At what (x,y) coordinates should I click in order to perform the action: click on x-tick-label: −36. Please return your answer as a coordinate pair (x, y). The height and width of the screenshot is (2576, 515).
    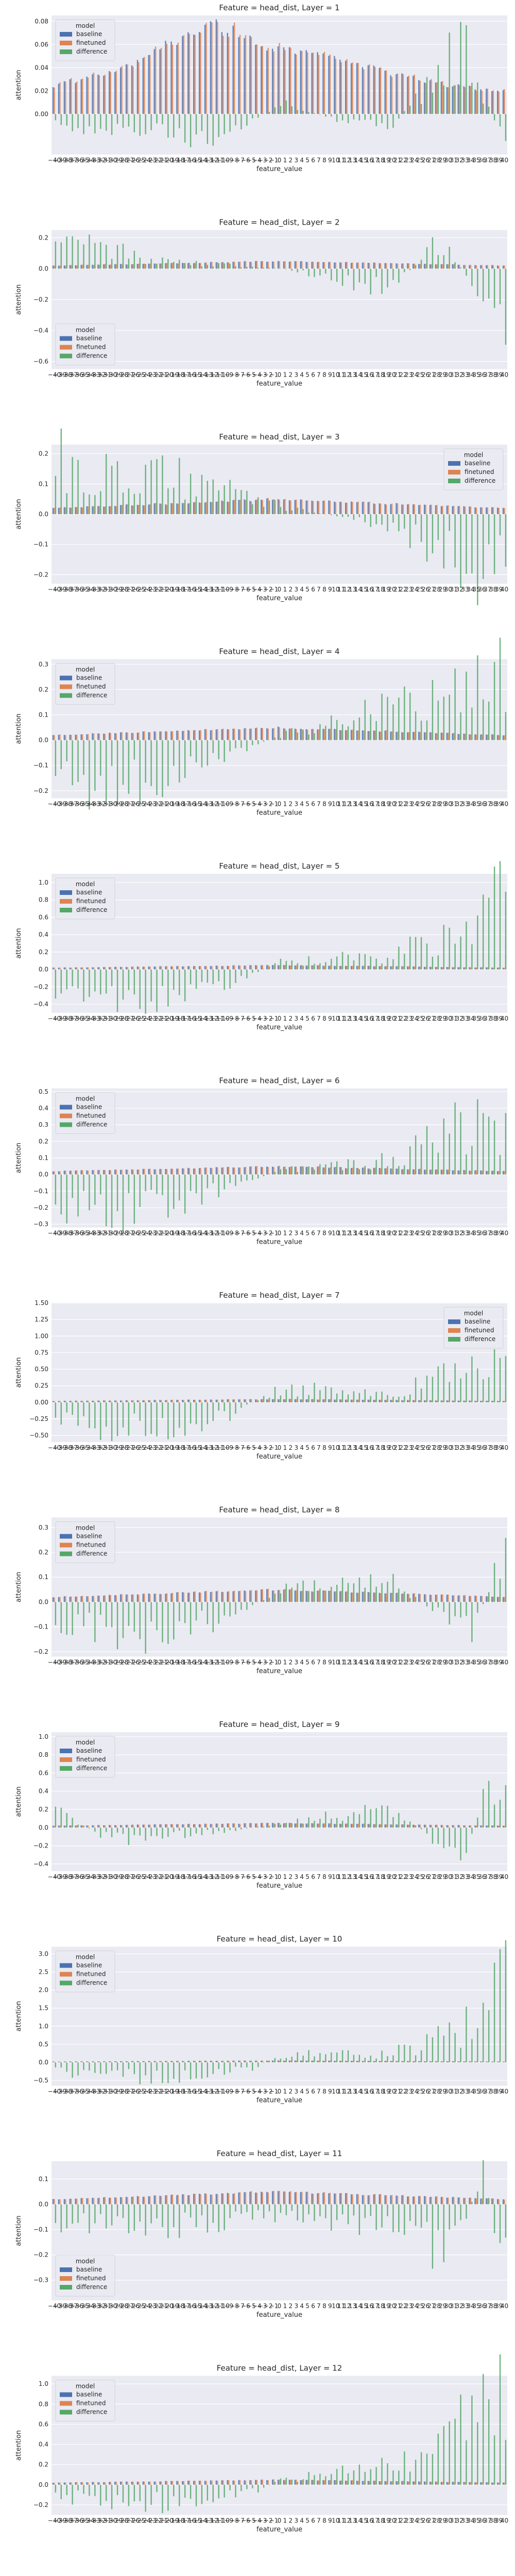
    Looking at the image, I should click on (77, 1447).